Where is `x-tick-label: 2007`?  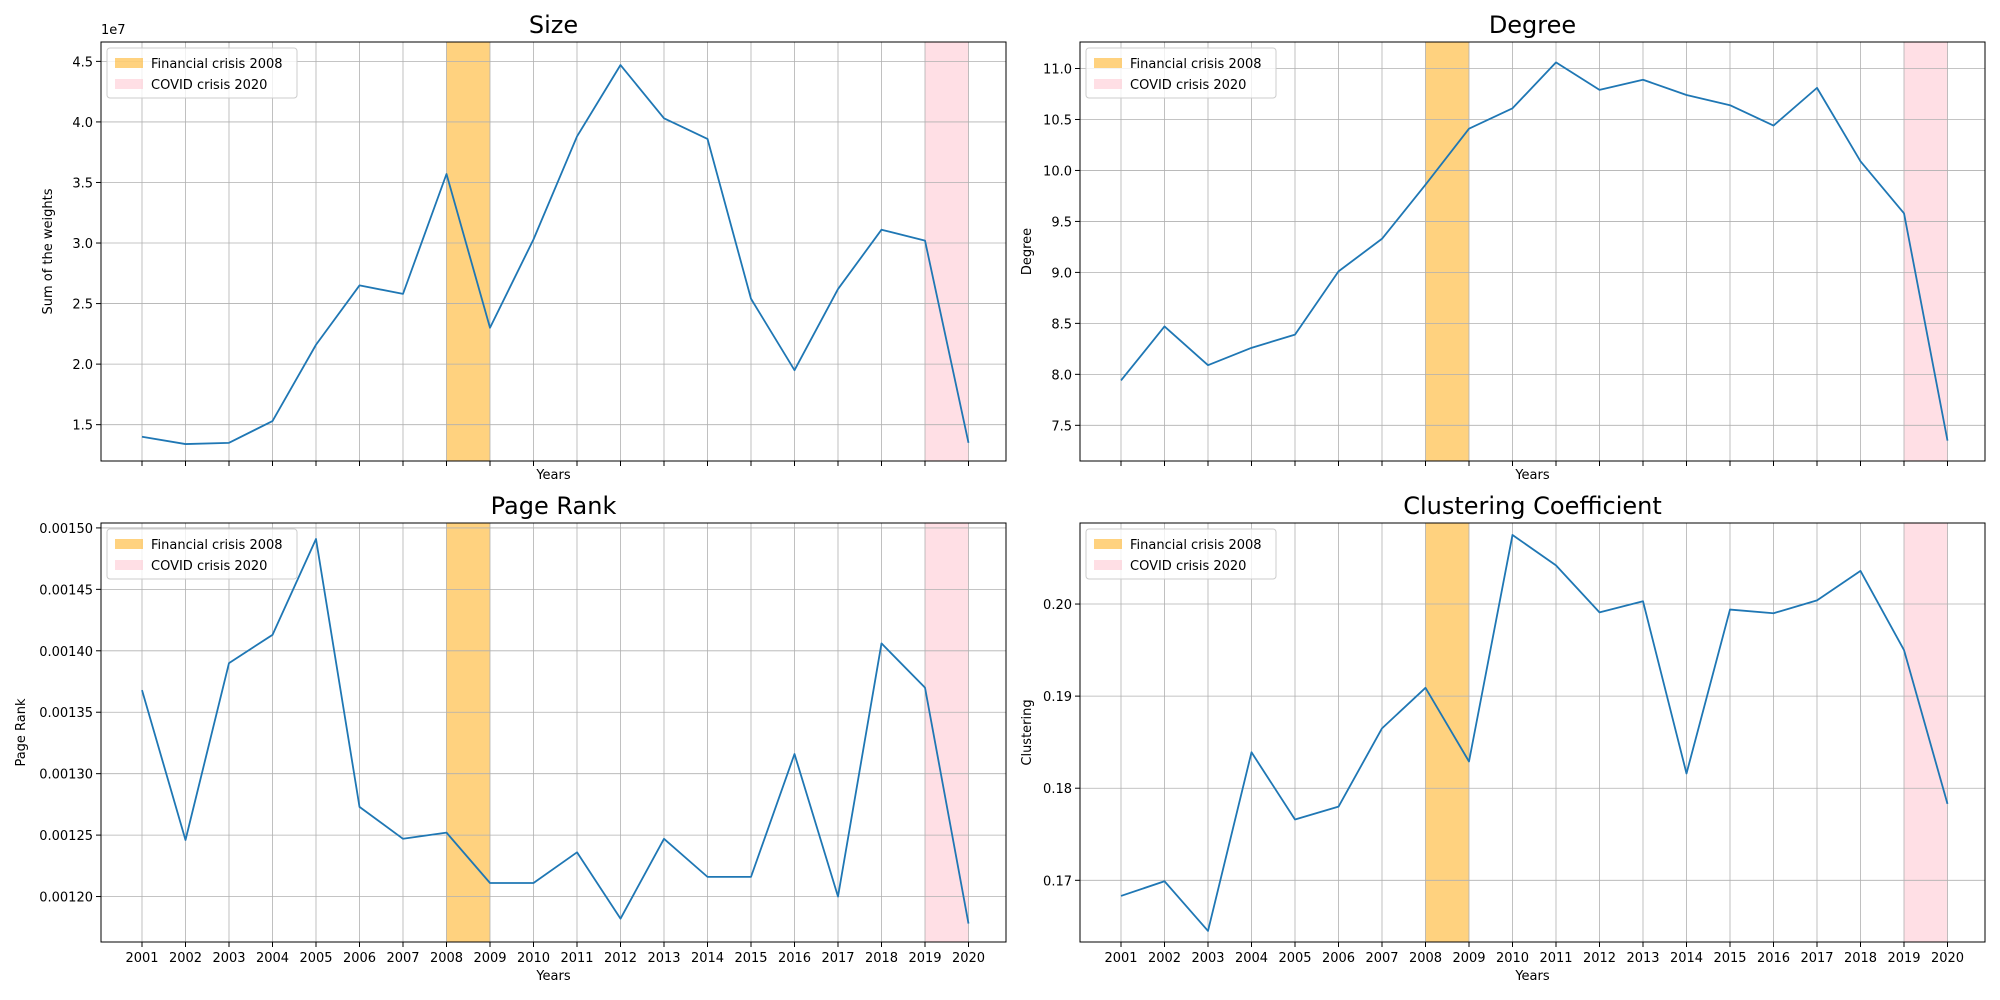 x-tick-label: 2007 is located at coordinates (402, 958).